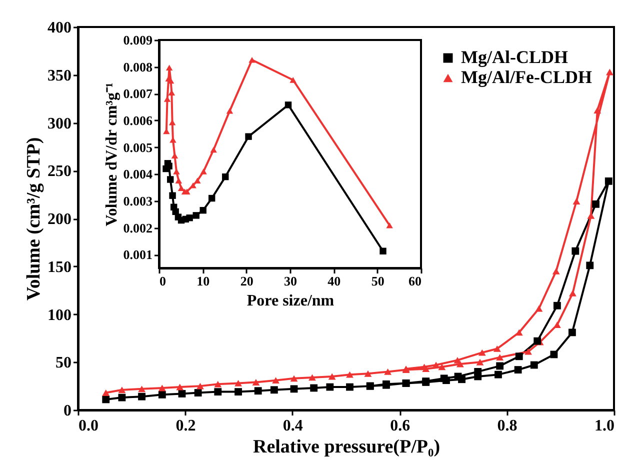 The width and height of the screenshot is (638, 460). What do you see at coordinates (138, 147) in the screenshot?
I see `y-tick-label: 0.005` at bounding box center [138, 147].